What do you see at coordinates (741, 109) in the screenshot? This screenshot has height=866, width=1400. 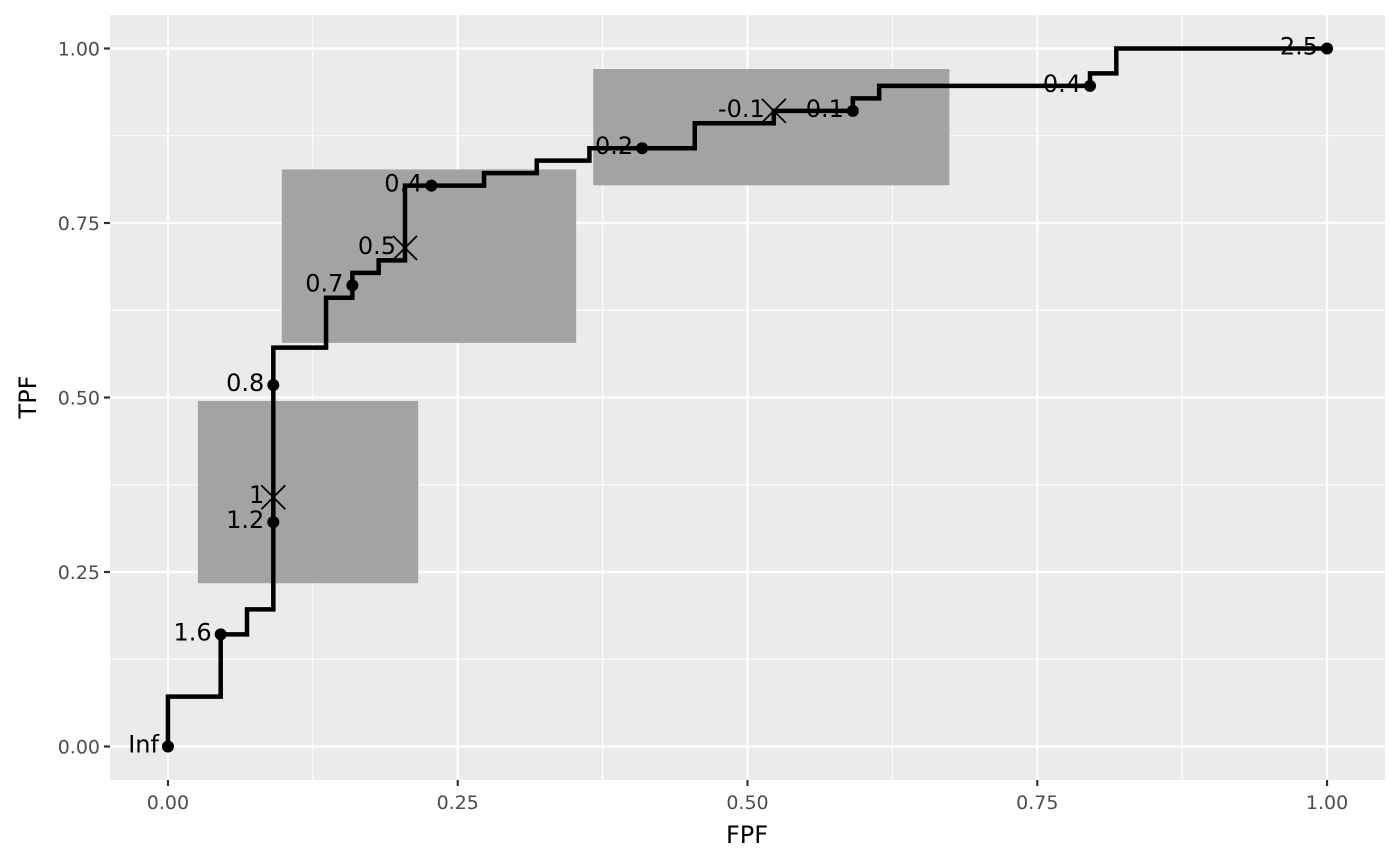 I see `cross-label: -0.1` at bounding box center [741, 109].